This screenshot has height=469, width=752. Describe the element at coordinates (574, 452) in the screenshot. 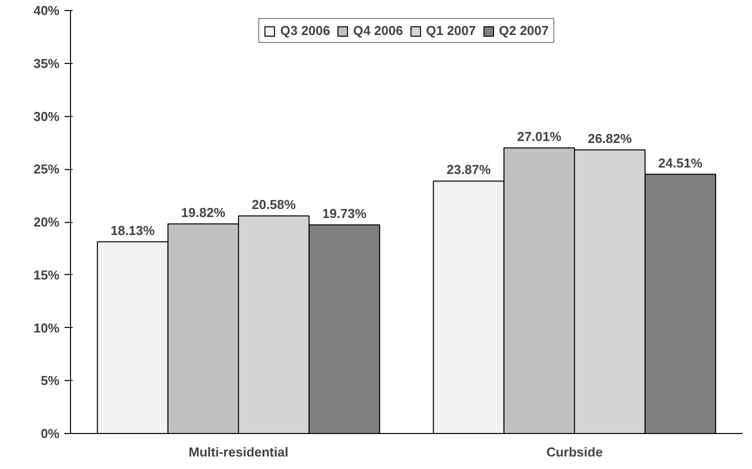

I see `x-tick-label: Curbside` at that location.